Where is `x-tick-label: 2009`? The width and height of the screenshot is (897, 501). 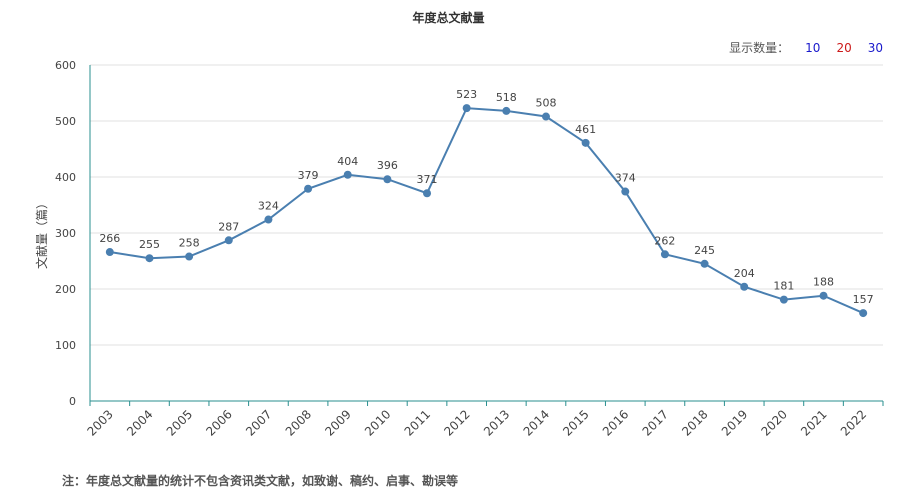
x-tick-label: 2009 is located at coordinates (337, 422).